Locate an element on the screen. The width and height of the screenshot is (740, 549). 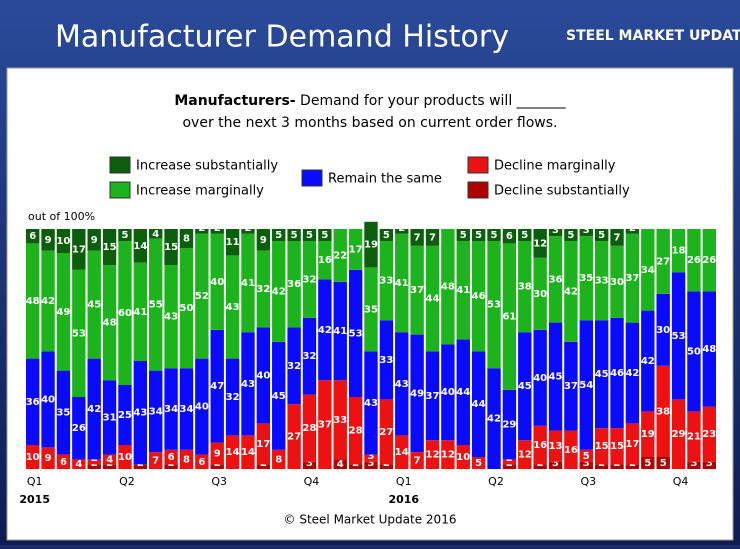
data-label: 36 is located at coordinates (33, 402).